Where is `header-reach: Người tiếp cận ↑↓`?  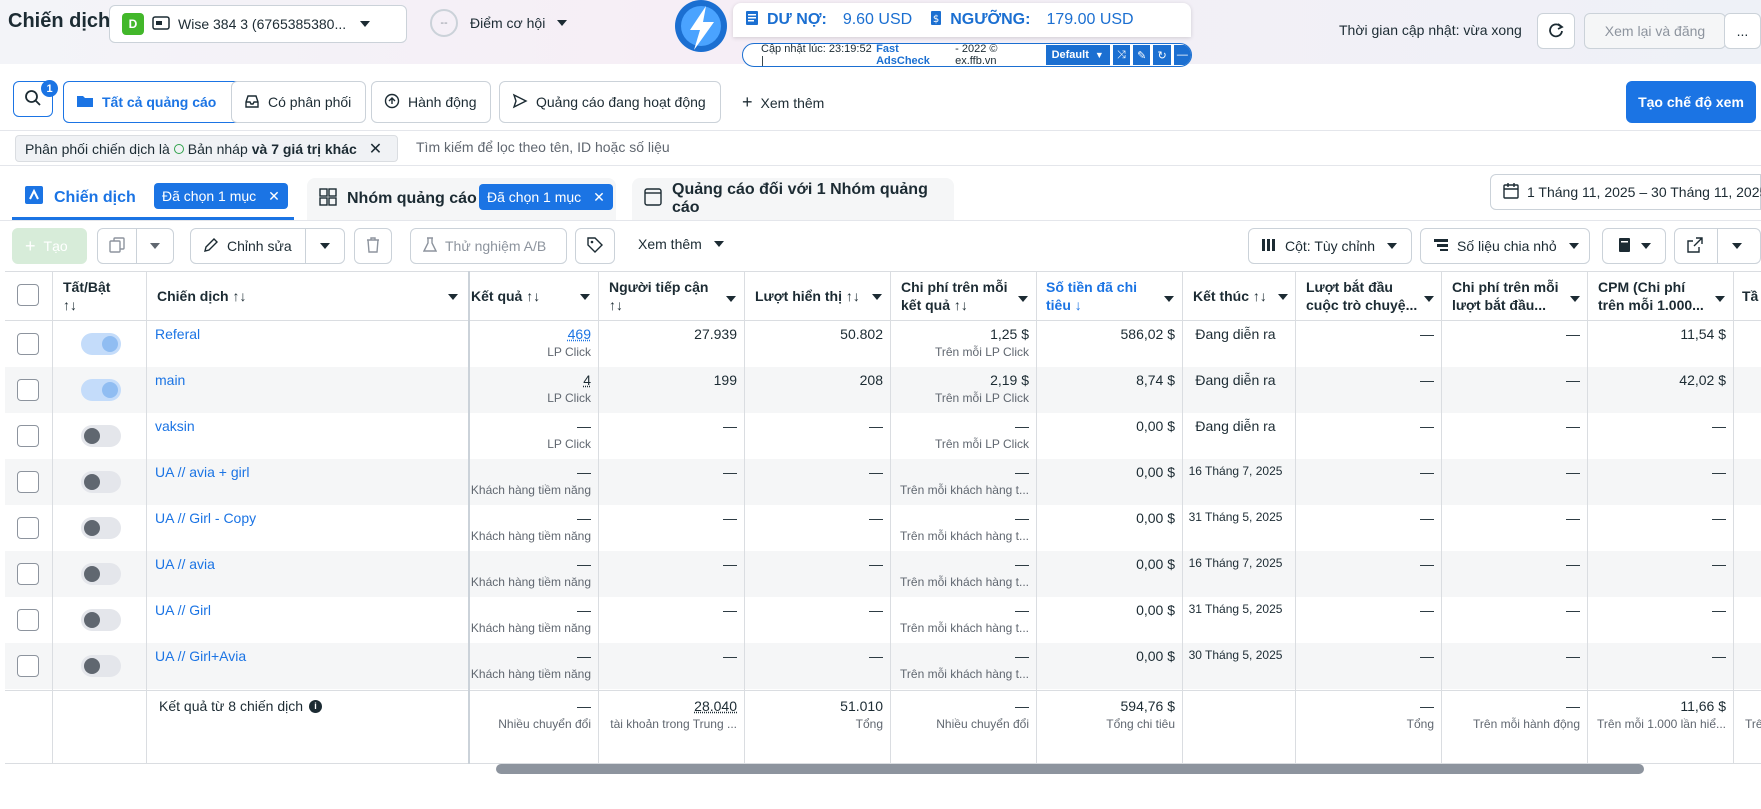
header-reach: Người tiếp cận ↑↓ is located at coordinates (658, 296).